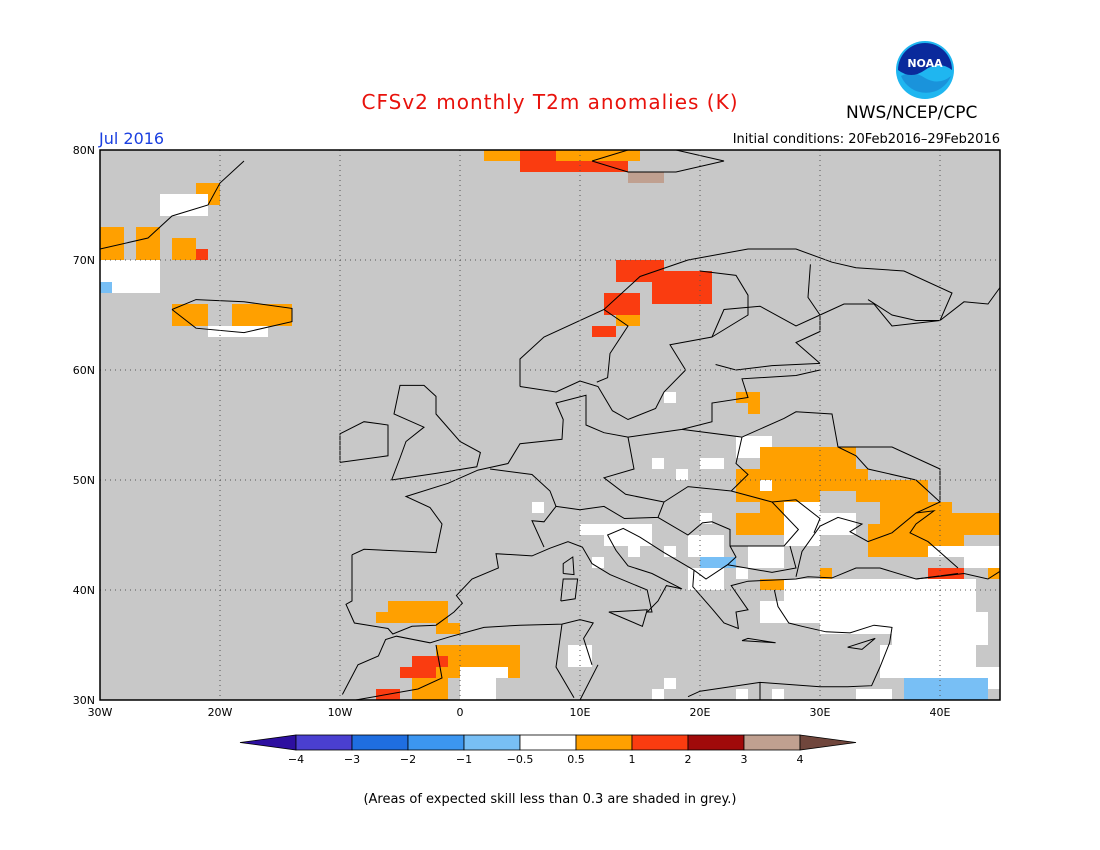 This screenshot has height=850, width=1100. Describe the element at coordinates (912, 113) in the screenshot. I see `agency-label: NWS/NCEP/CPC` at that location.